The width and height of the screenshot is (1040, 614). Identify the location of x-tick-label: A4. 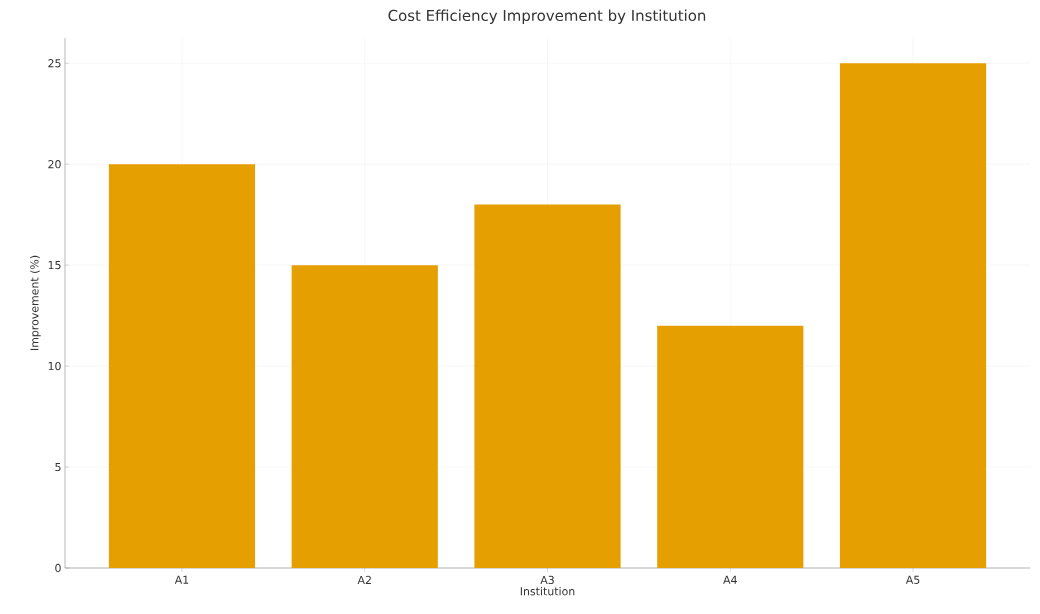
(730, 579).